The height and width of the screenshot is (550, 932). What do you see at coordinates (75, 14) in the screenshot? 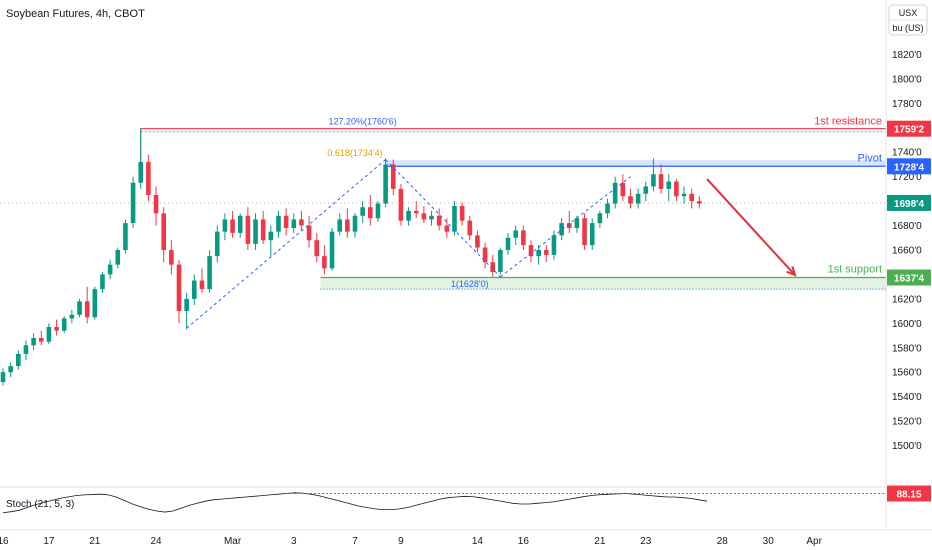
I see `chart-title: Soybean Futures, 4h, CBOT` at bounding box center [75, 14].